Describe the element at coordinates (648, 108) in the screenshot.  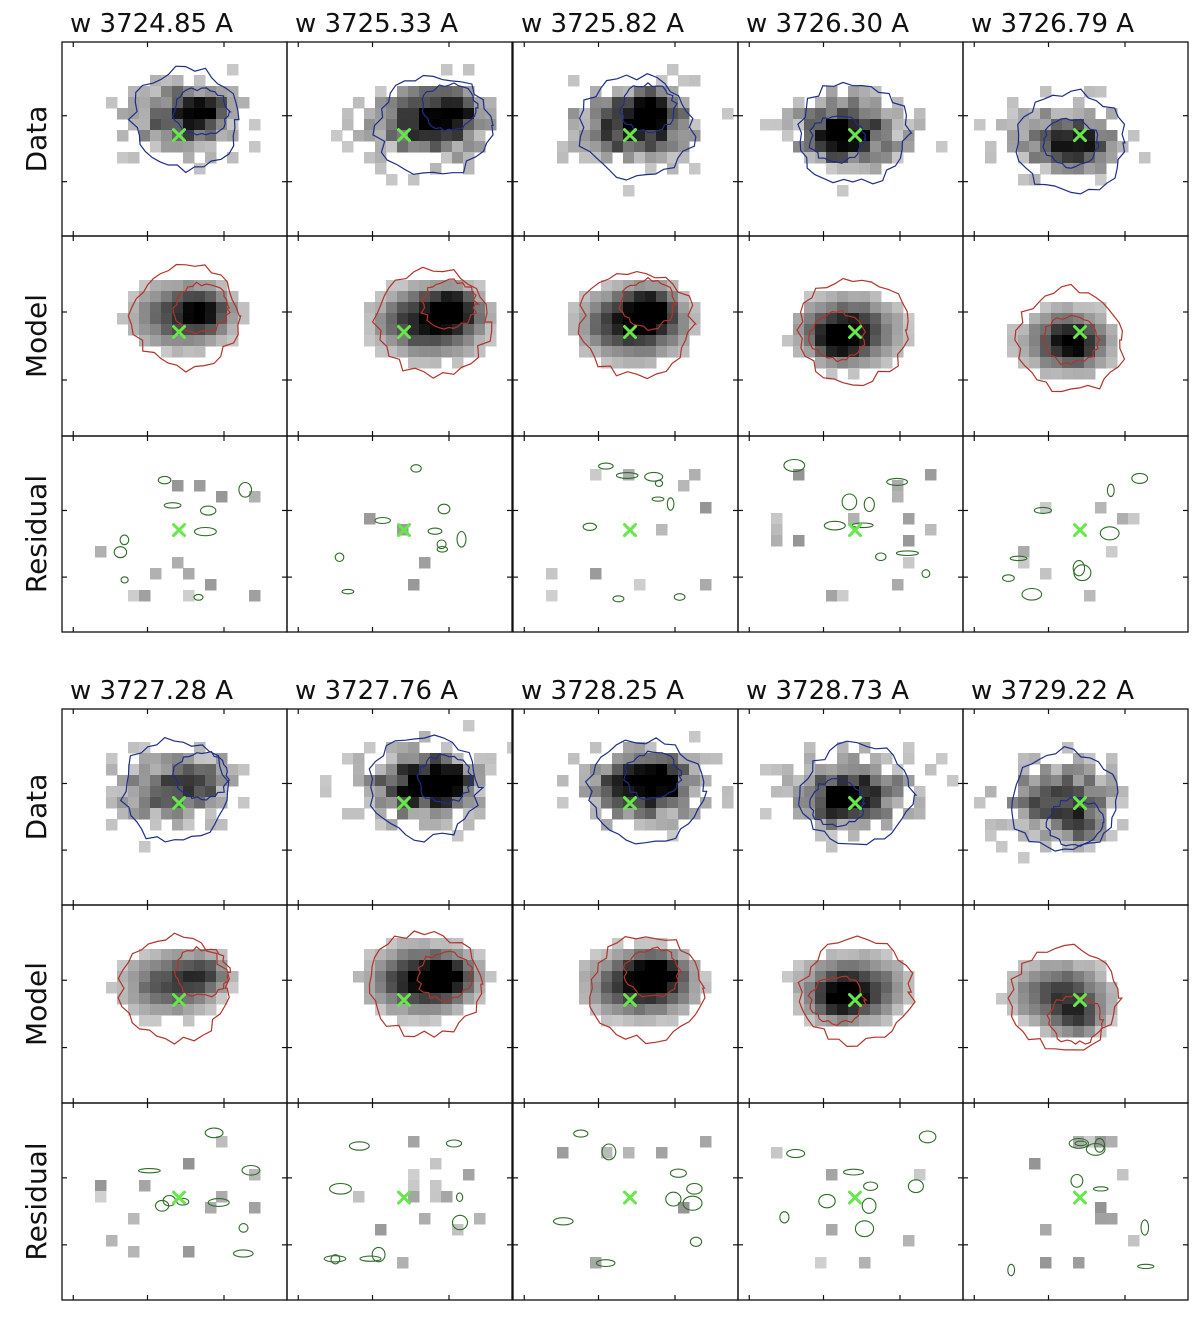
I see `data-contour-inner` at that location.